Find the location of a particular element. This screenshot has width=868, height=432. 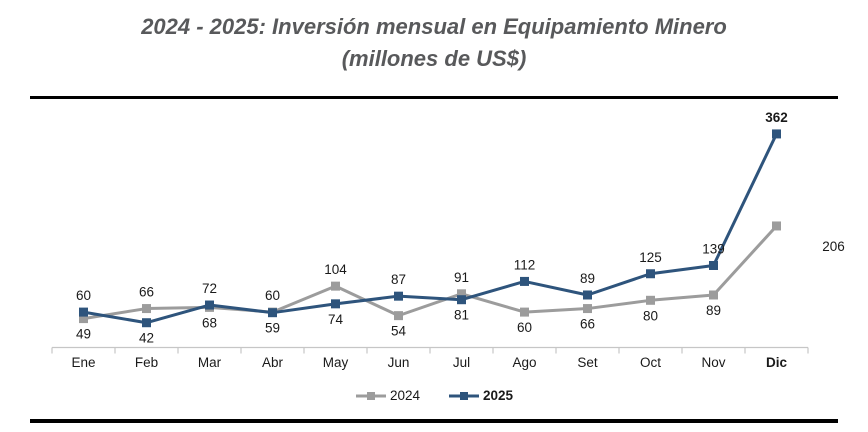

value-label-2024-jul: 91 is located at coordinates (461, 277).